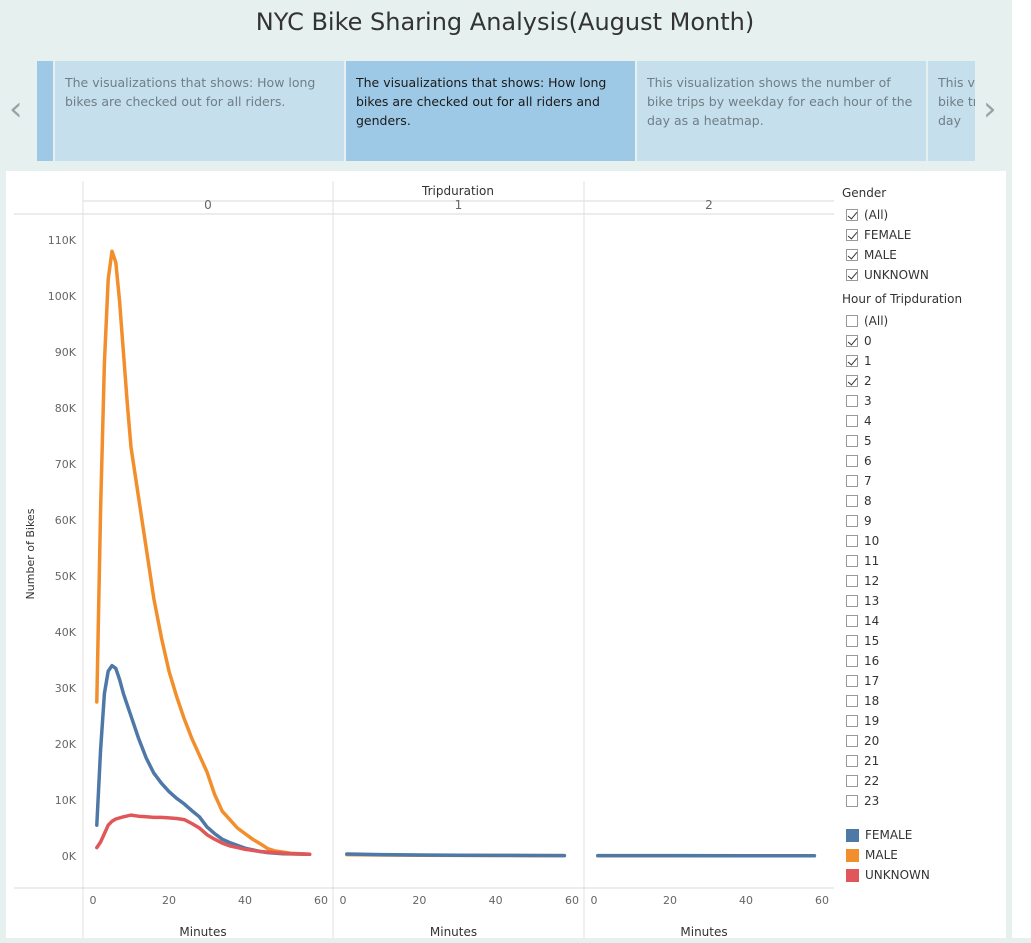 Image resolution: width=1031 pixels, height=943 pixels. What do you see at coordinates (902, 381) in the screenshot?
I see `hour-filter-option: 2` at bounding box center [902, 381].